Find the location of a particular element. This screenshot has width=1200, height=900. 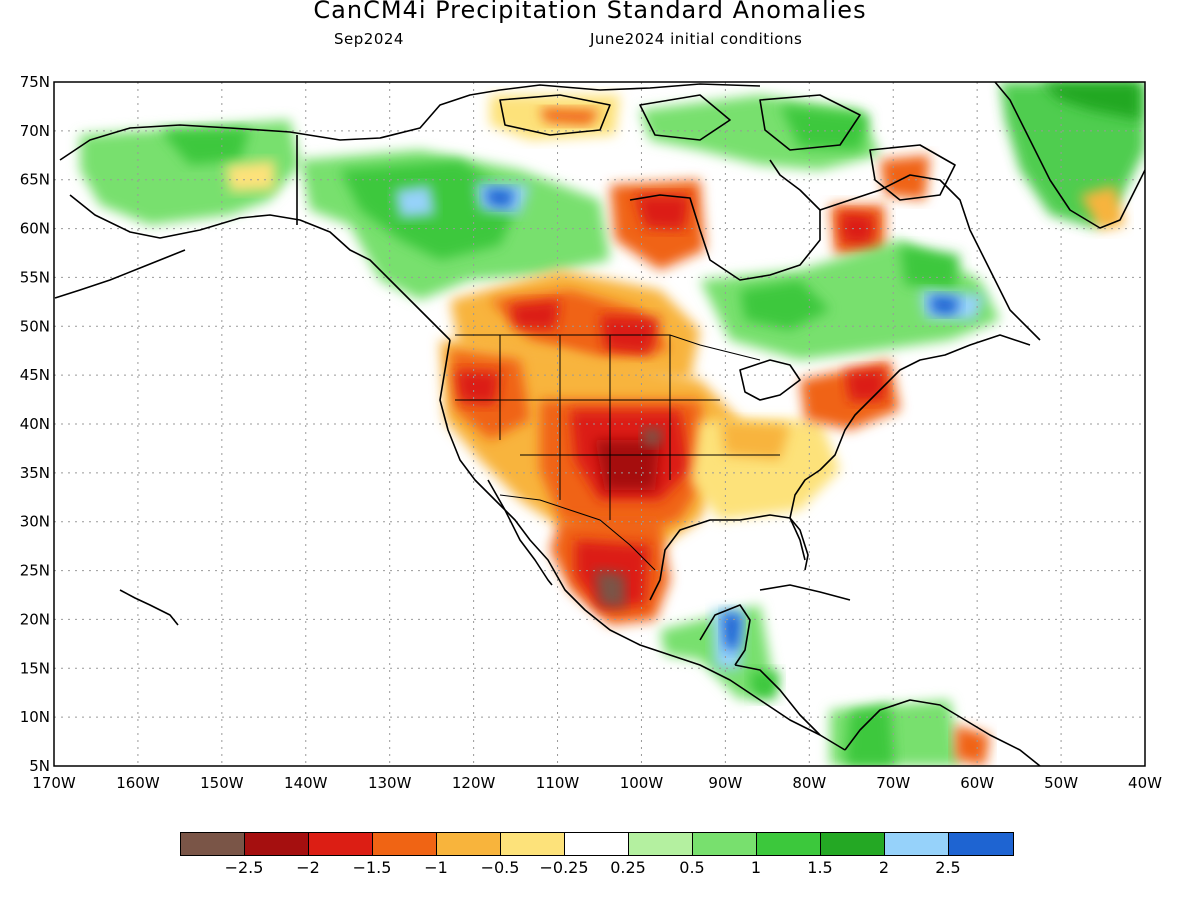

lon-label: 140W is located at coordinates (306, 783).